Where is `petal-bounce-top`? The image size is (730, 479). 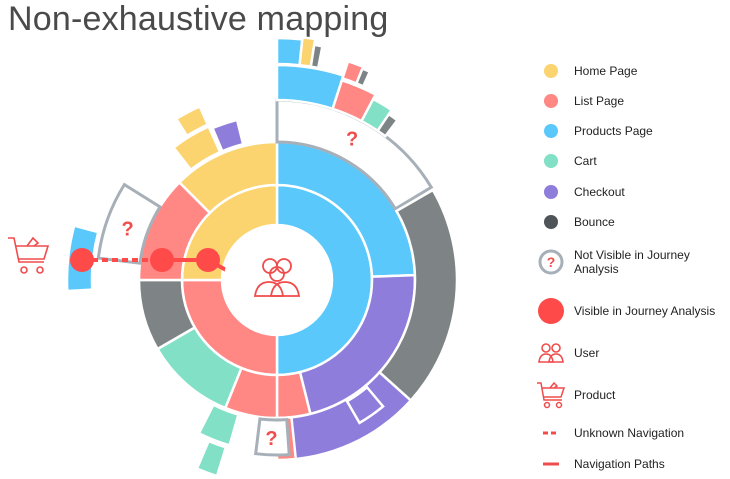
petal-bounce-top is located at coordinates (387, 125).